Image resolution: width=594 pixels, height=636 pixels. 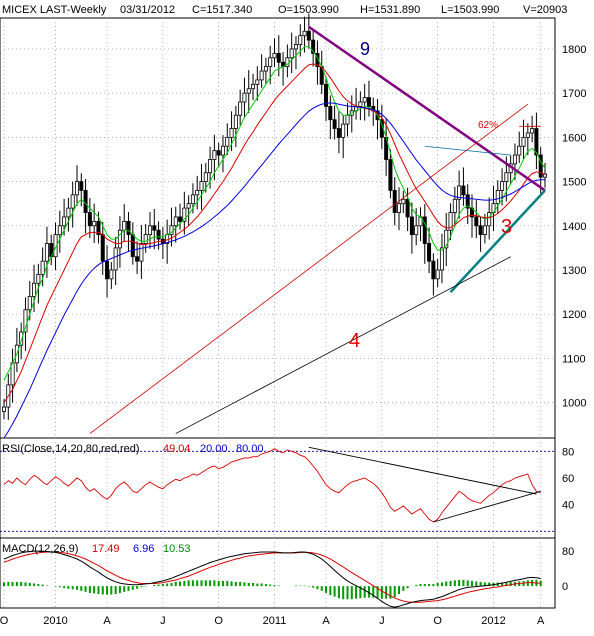 I want to click on header-date: 03/31/2012, so click(x=147, y=10).